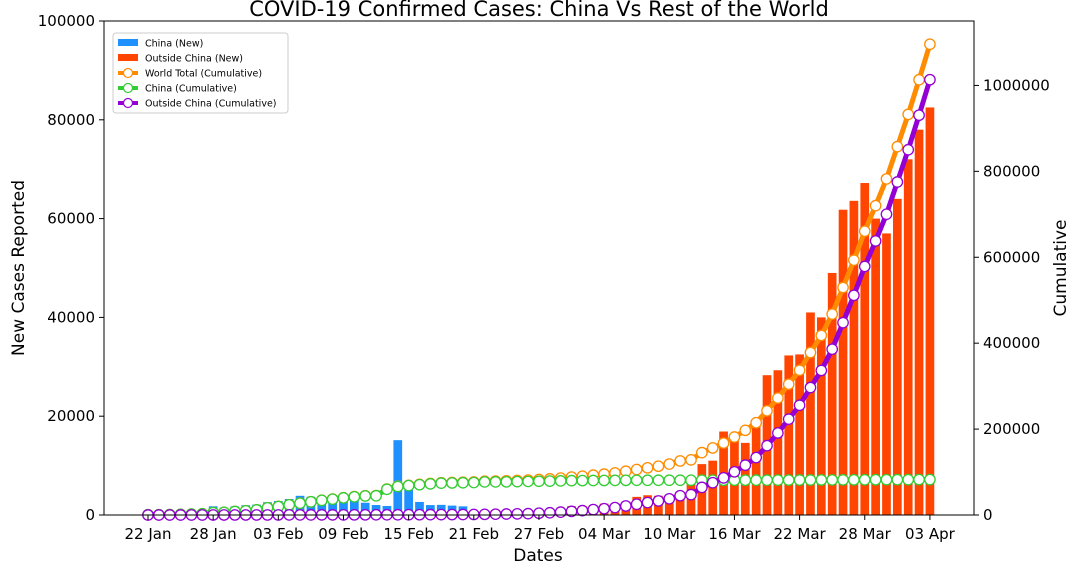 The width and height of the screenshot is (1080, 576). Describe the element at coordinates (19, 268) in the screenshot. I see `y-axis-title: New Cases Reported` at that location.